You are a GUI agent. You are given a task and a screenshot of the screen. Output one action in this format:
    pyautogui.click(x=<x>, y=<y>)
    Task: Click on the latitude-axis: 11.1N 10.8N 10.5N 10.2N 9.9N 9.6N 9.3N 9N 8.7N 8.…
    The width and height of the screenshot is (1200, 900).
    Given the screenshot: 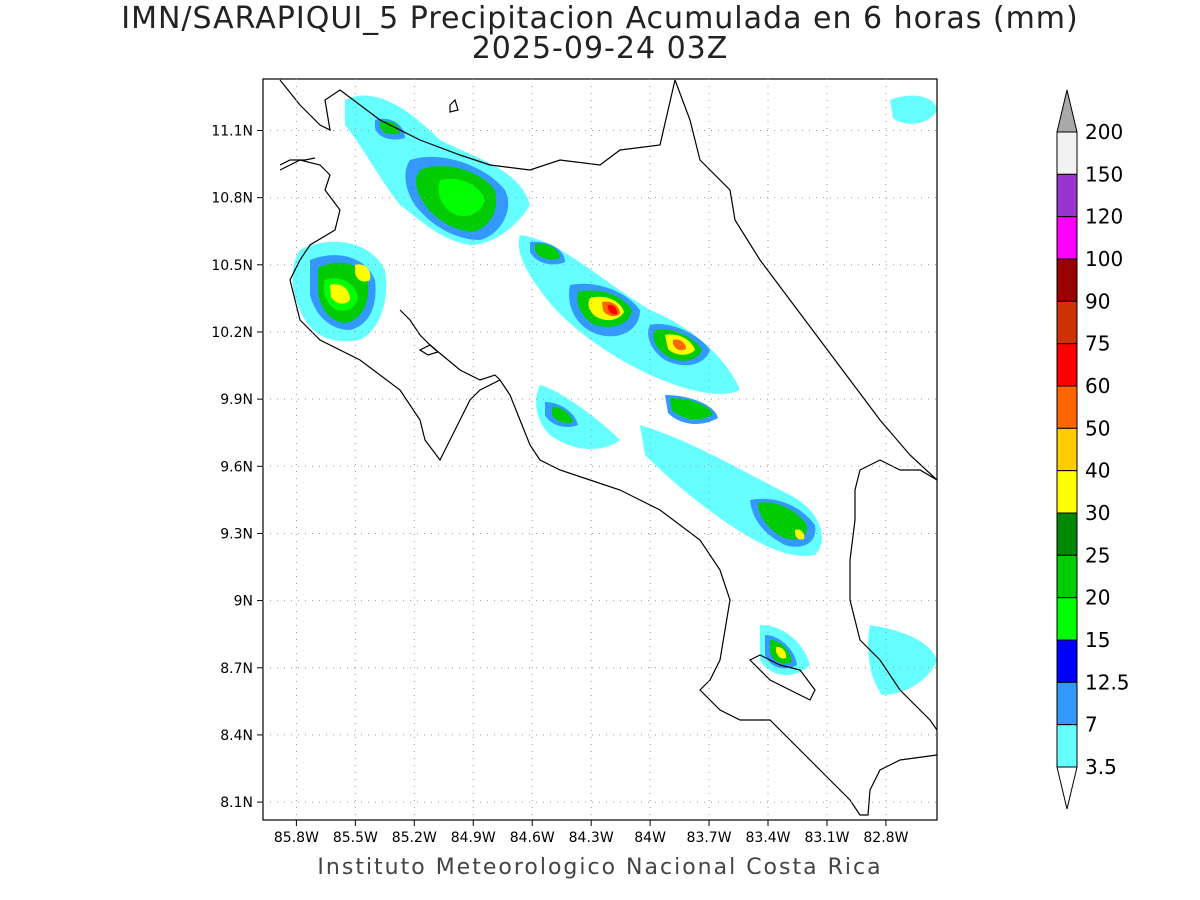 What is the action you would take?
    pyautogui.click(x=237, y=467)
    